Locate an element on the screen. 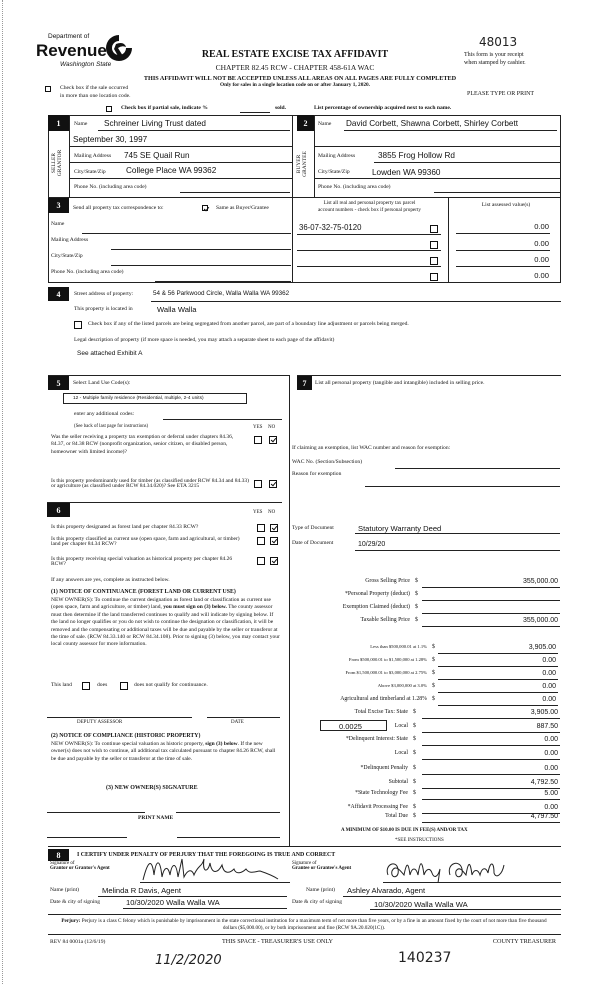  does-qualify-checkbox is located at coordinates (86, 686).